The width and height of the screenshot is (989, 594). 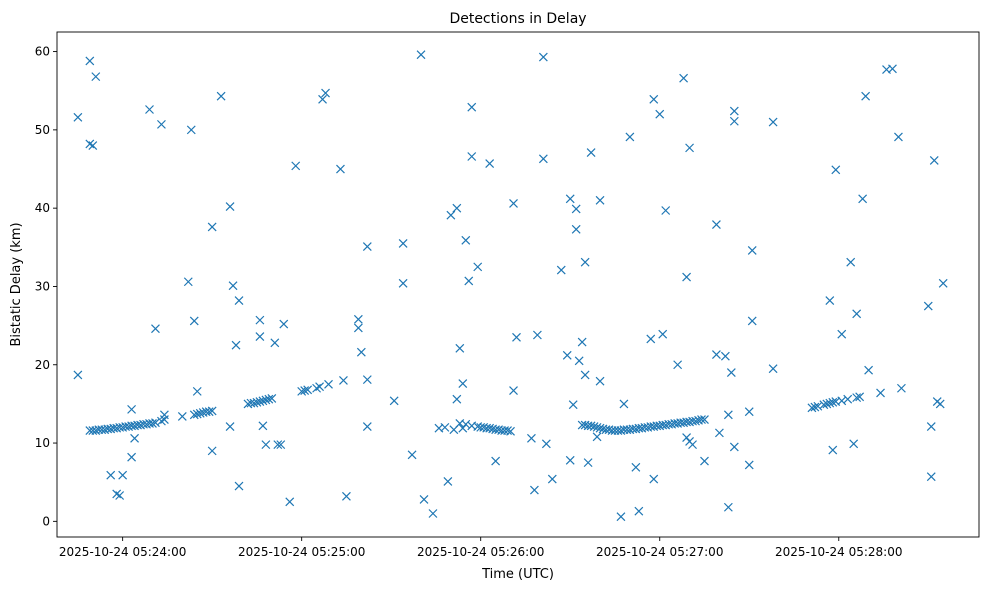 I want to click on y-tick-label: 0, so click(x=46, y=521).